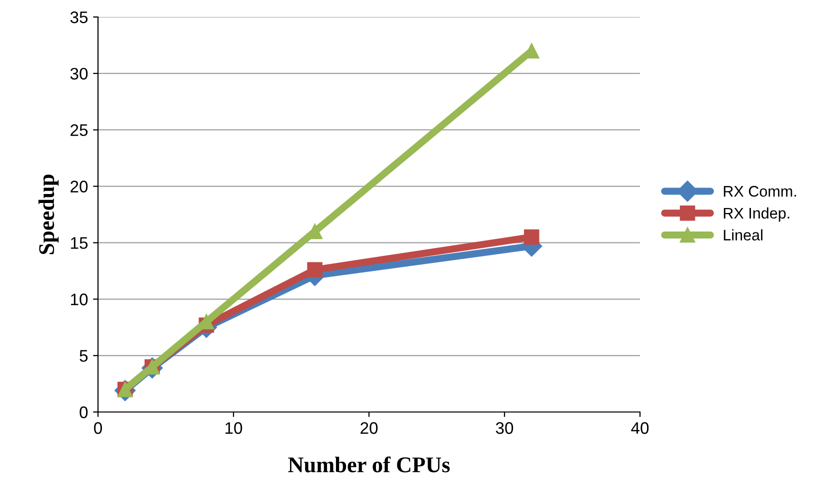  Describe the element at coordinates (84, 412) in the screenshot. I see `y-tick-label: 0` at that location.